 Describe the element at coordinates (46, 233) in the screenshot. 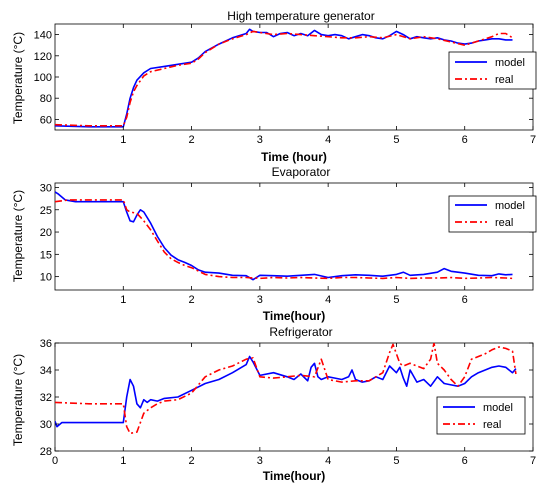

I see `y-tick-label: 20` at that location.